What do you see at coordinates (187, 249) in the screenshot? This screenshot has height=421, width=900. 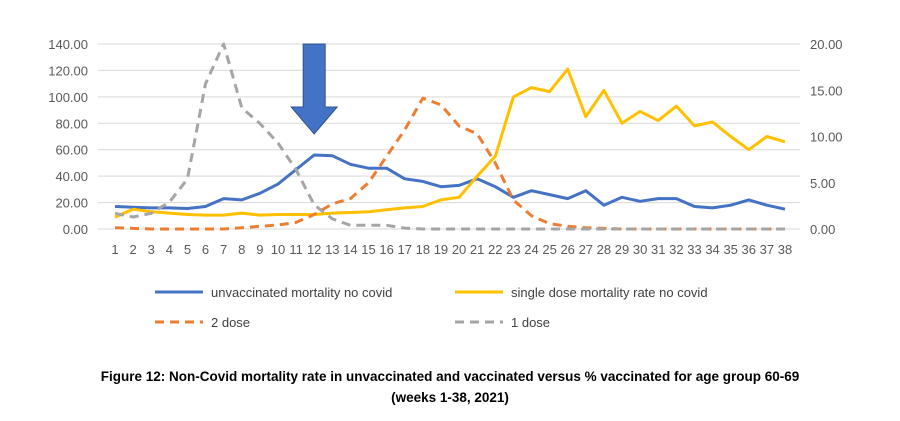 I see `x-tick-label: 5` at bounding box center [187, 249].